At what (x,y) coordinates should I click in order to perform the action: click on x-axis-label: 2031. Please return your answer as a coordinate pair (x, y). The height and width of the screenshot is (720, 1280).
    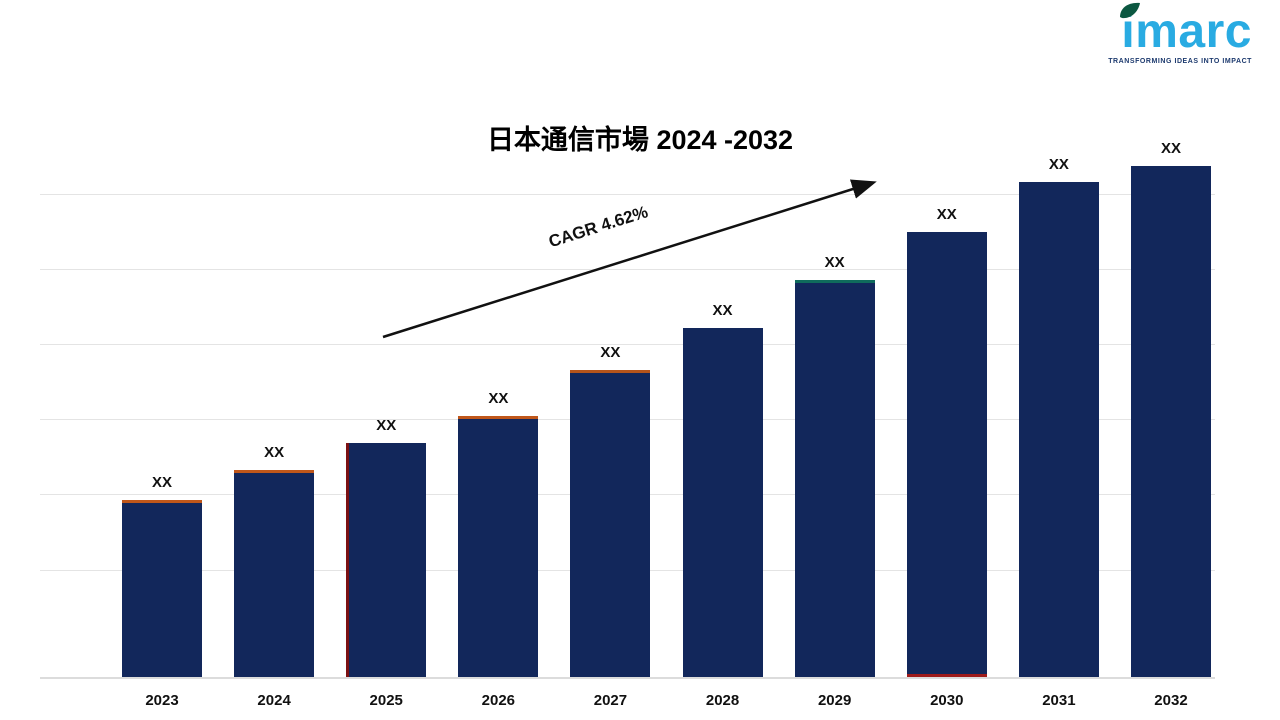
    Looking at the image, I should click on (1059, 700).